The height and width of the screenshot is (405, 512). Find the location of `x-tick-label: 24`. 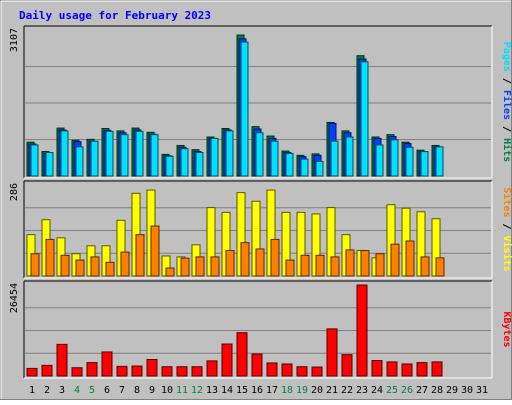

x-tick-label: 24 is located at coordinates (377, 390).